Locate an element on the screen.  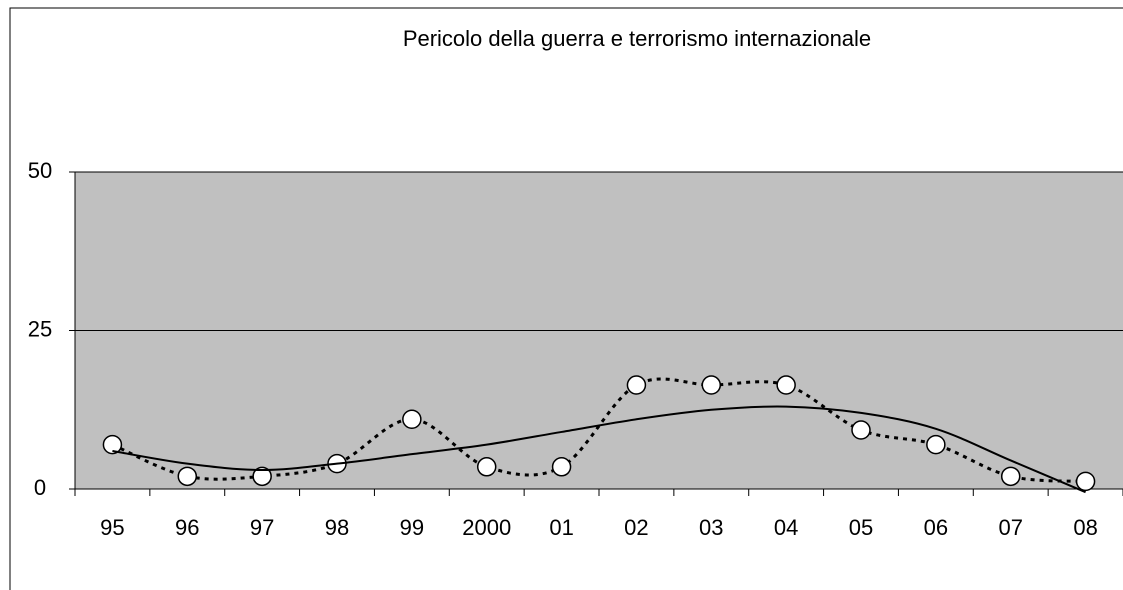
x-tick-label: 05 is located at coordinates (861, 527).